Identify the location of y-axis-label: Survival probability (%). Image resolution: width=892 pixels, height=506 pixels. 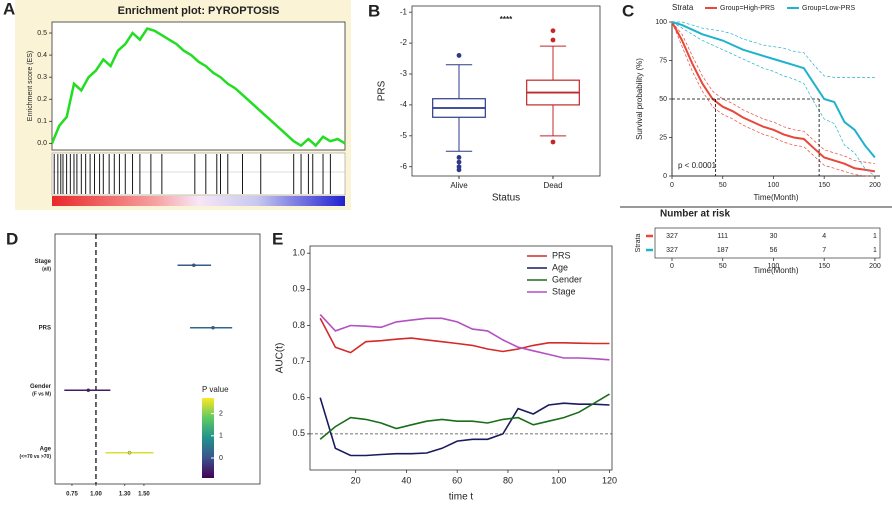
(639, 99).